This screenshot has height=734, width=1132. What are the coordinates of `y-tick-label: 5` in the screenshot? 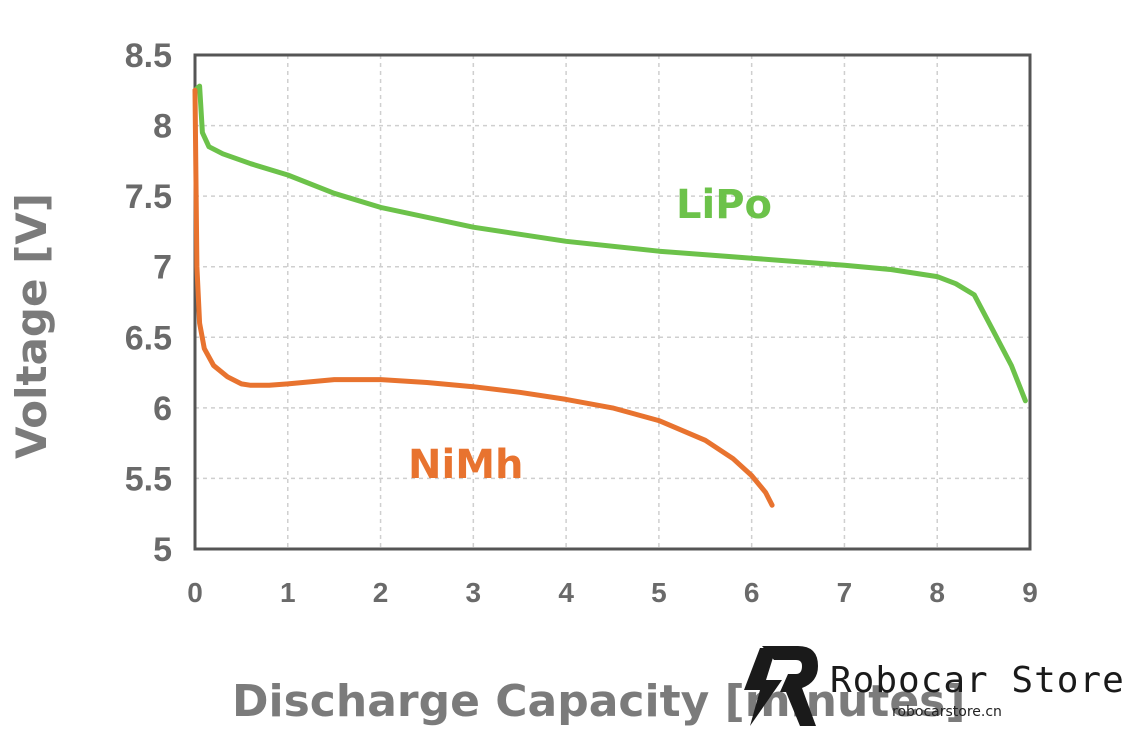 It's located at (162, 550).